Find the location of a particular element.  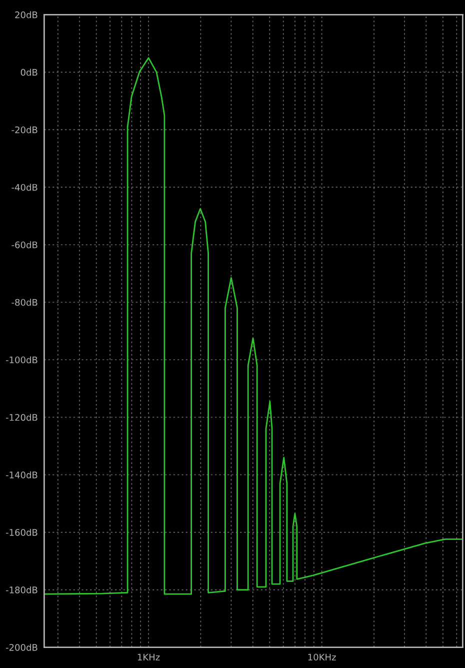

x-tick-label: 10KHz is located at coordinates (322, 657).